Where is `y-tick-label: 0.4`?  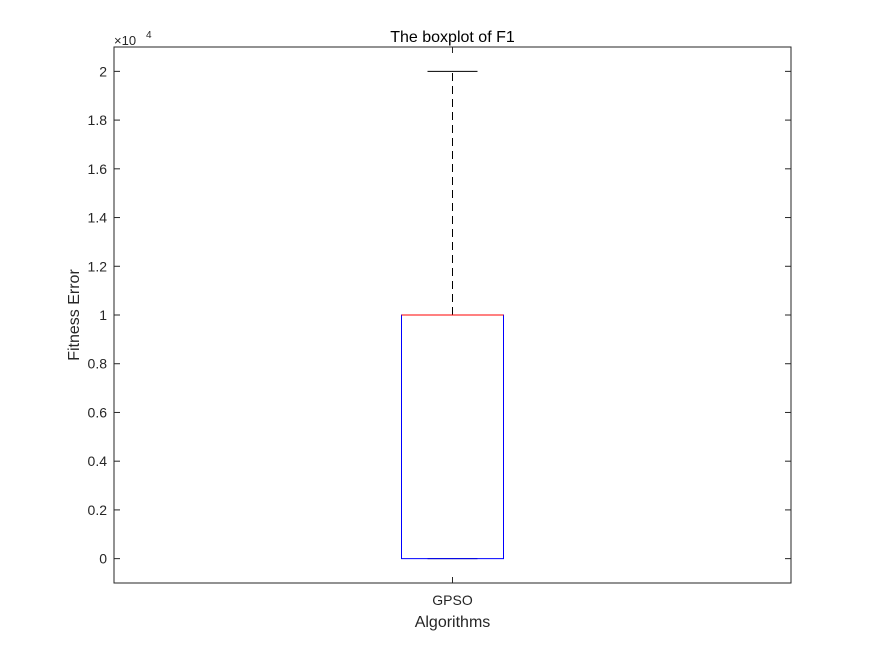
y-tick-label: 0.4 is located at coordinates (98, 461).